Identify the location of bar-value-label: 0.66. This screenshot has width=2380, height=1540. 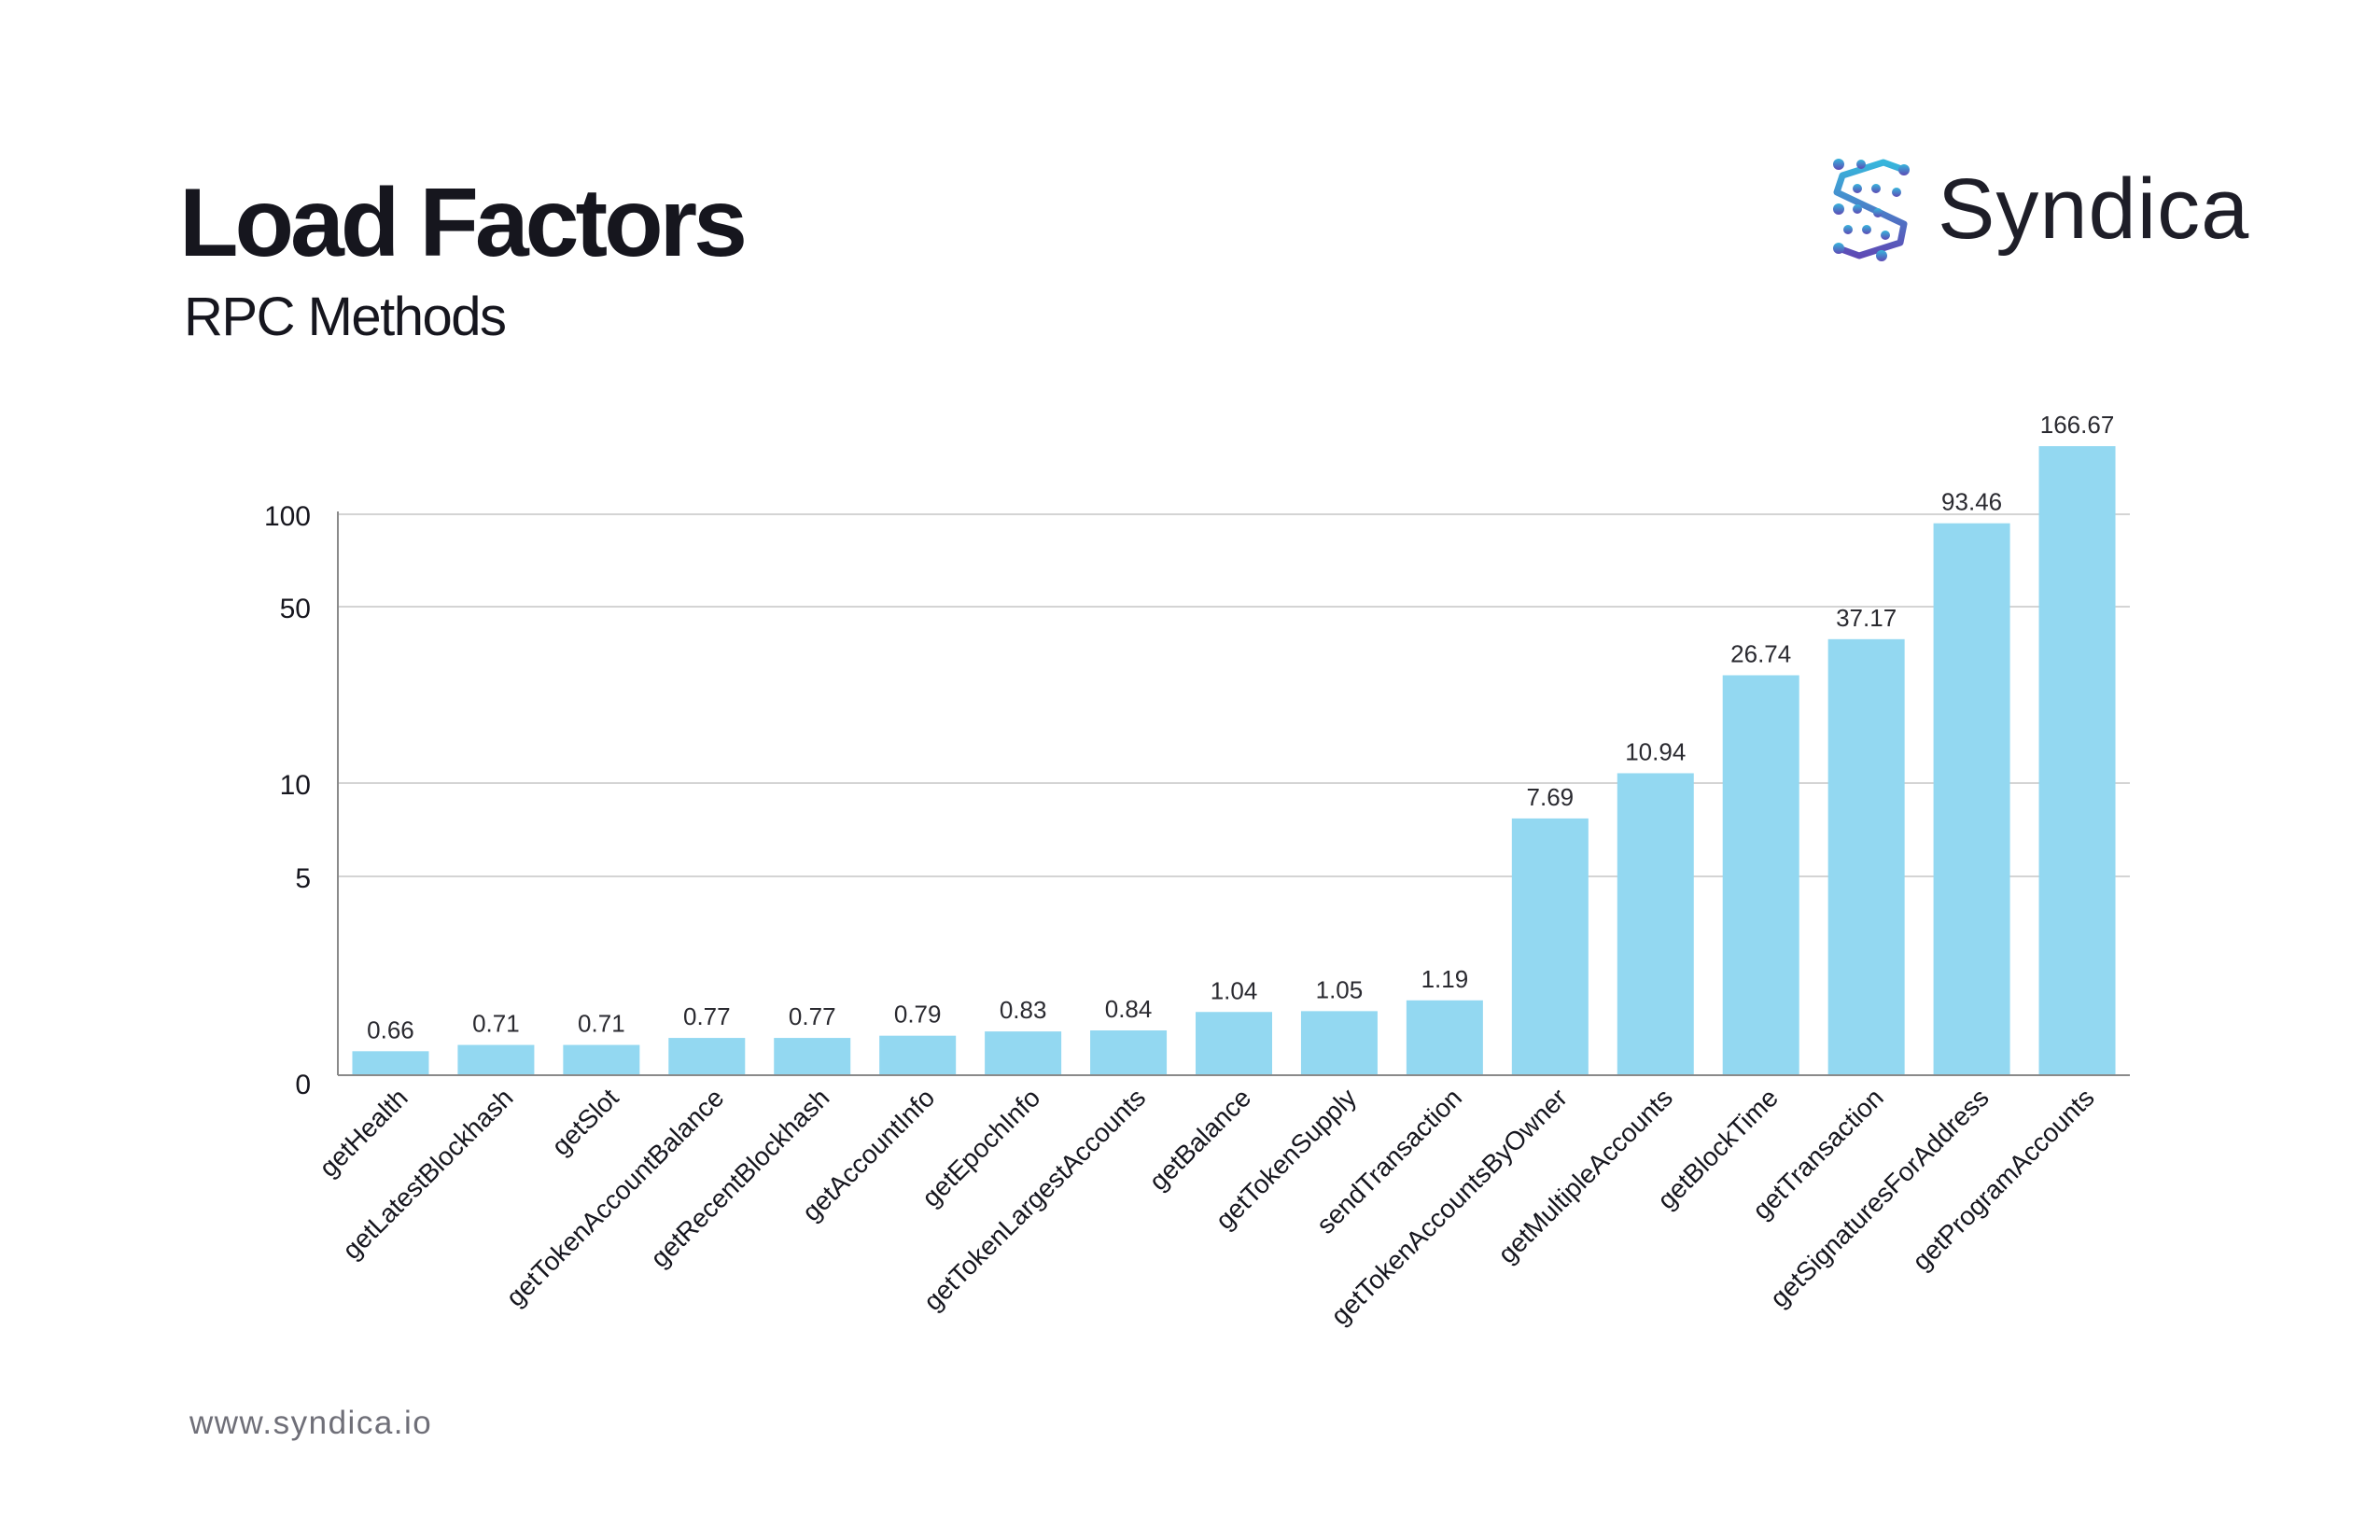
(390, 1029).